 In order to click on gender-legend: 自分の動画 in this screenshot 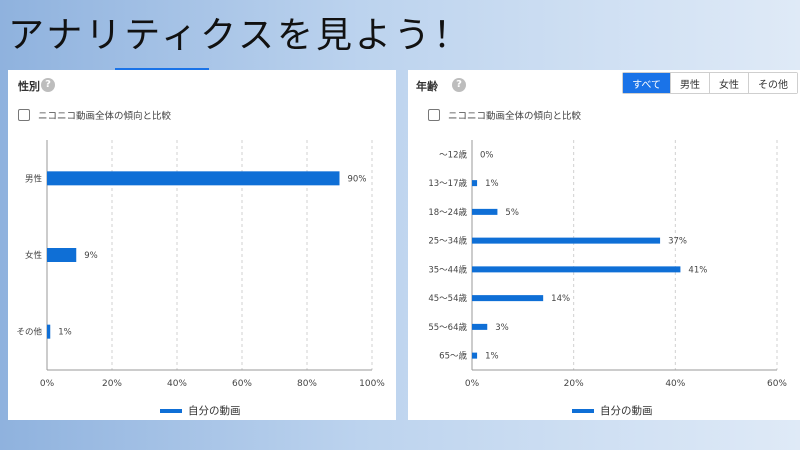, I will do `click(200, 410)`.